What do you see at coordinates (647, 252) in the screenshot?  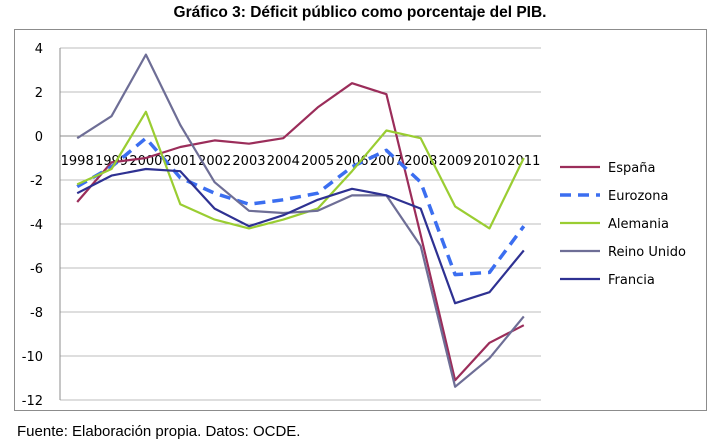 I see `legend-label: Reino Unido` at bounding box center [647, 252].